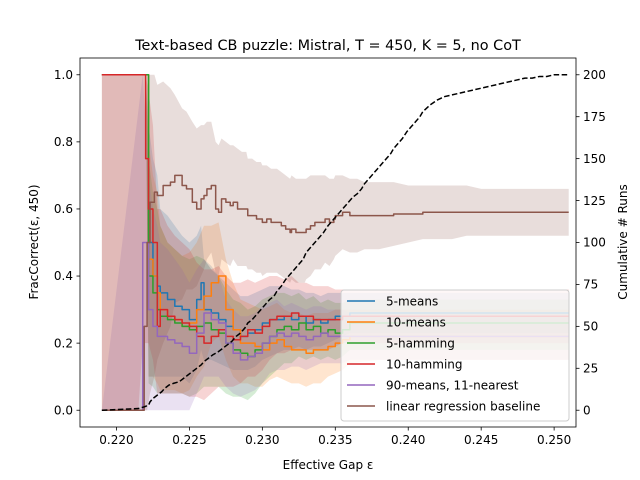 The width and height of the screenshot is (640, 480). What do you see at coordinates (424, 364) in the screenshot?
I see `legend-label-10-hamming: 10-hamming` at bounding box center [424, 364].